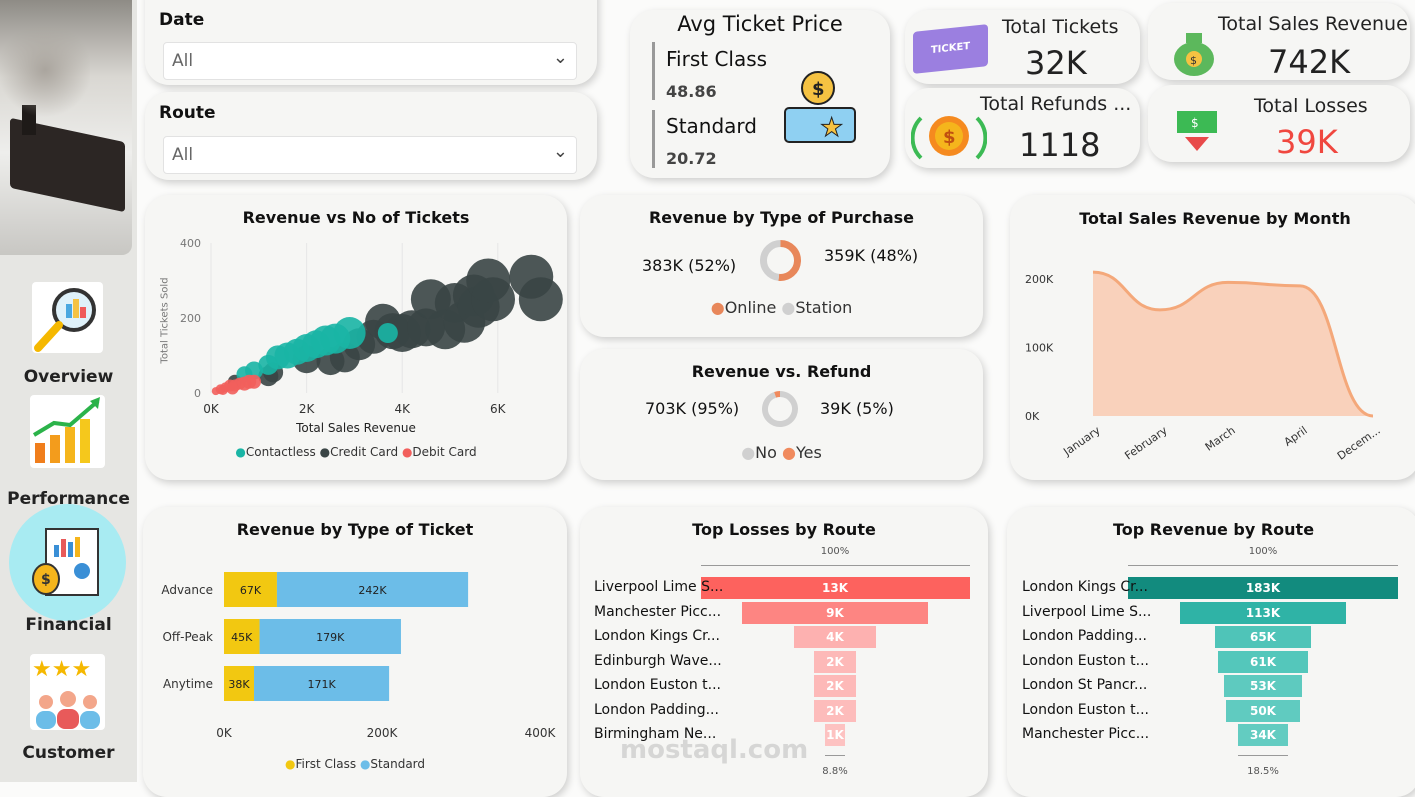 The image size is (1415, 797). I want to click on y-tick: 0K, so click(1032, 416).